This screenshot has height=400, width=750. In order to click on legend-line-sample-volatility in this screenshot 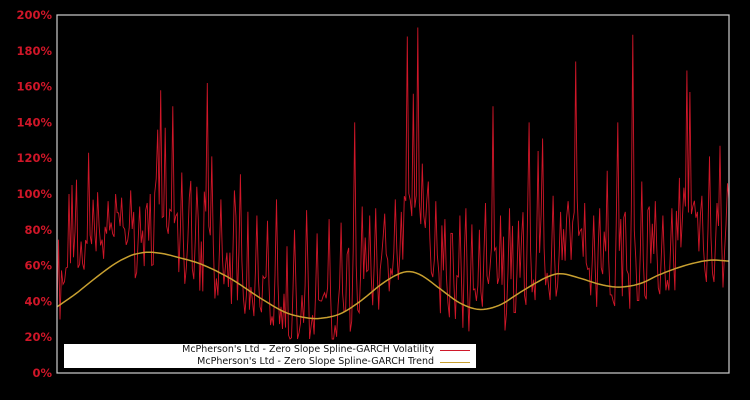, I will do `click(455, 350)`.